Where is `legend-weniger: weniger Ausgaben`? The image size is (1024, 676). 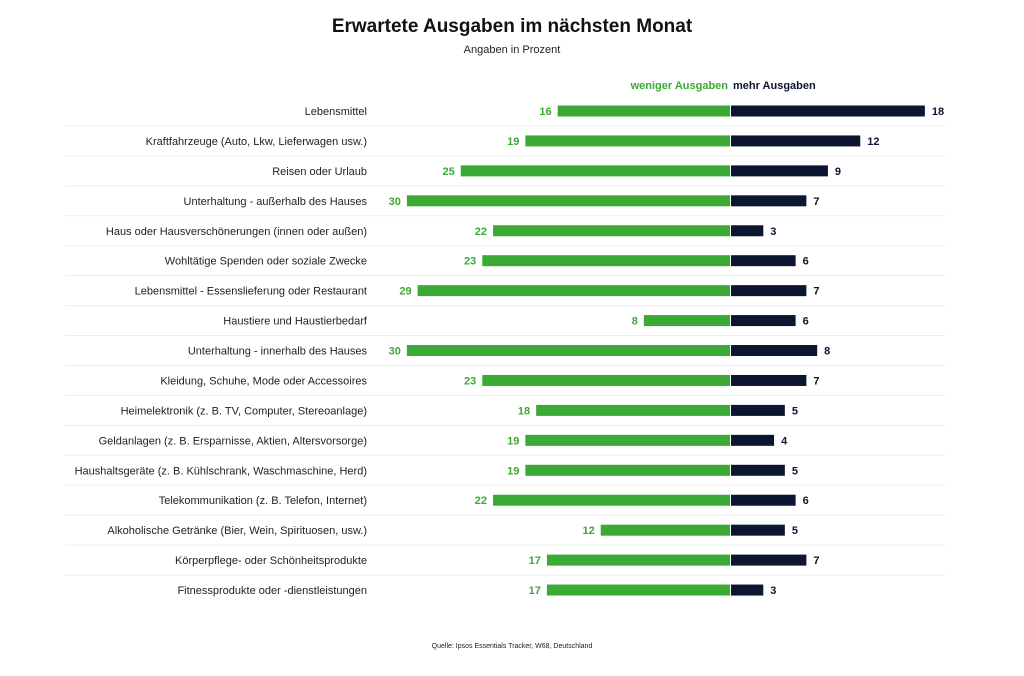
legend-weniger: weniger Ausgaben is located at coordinates (679, 86).